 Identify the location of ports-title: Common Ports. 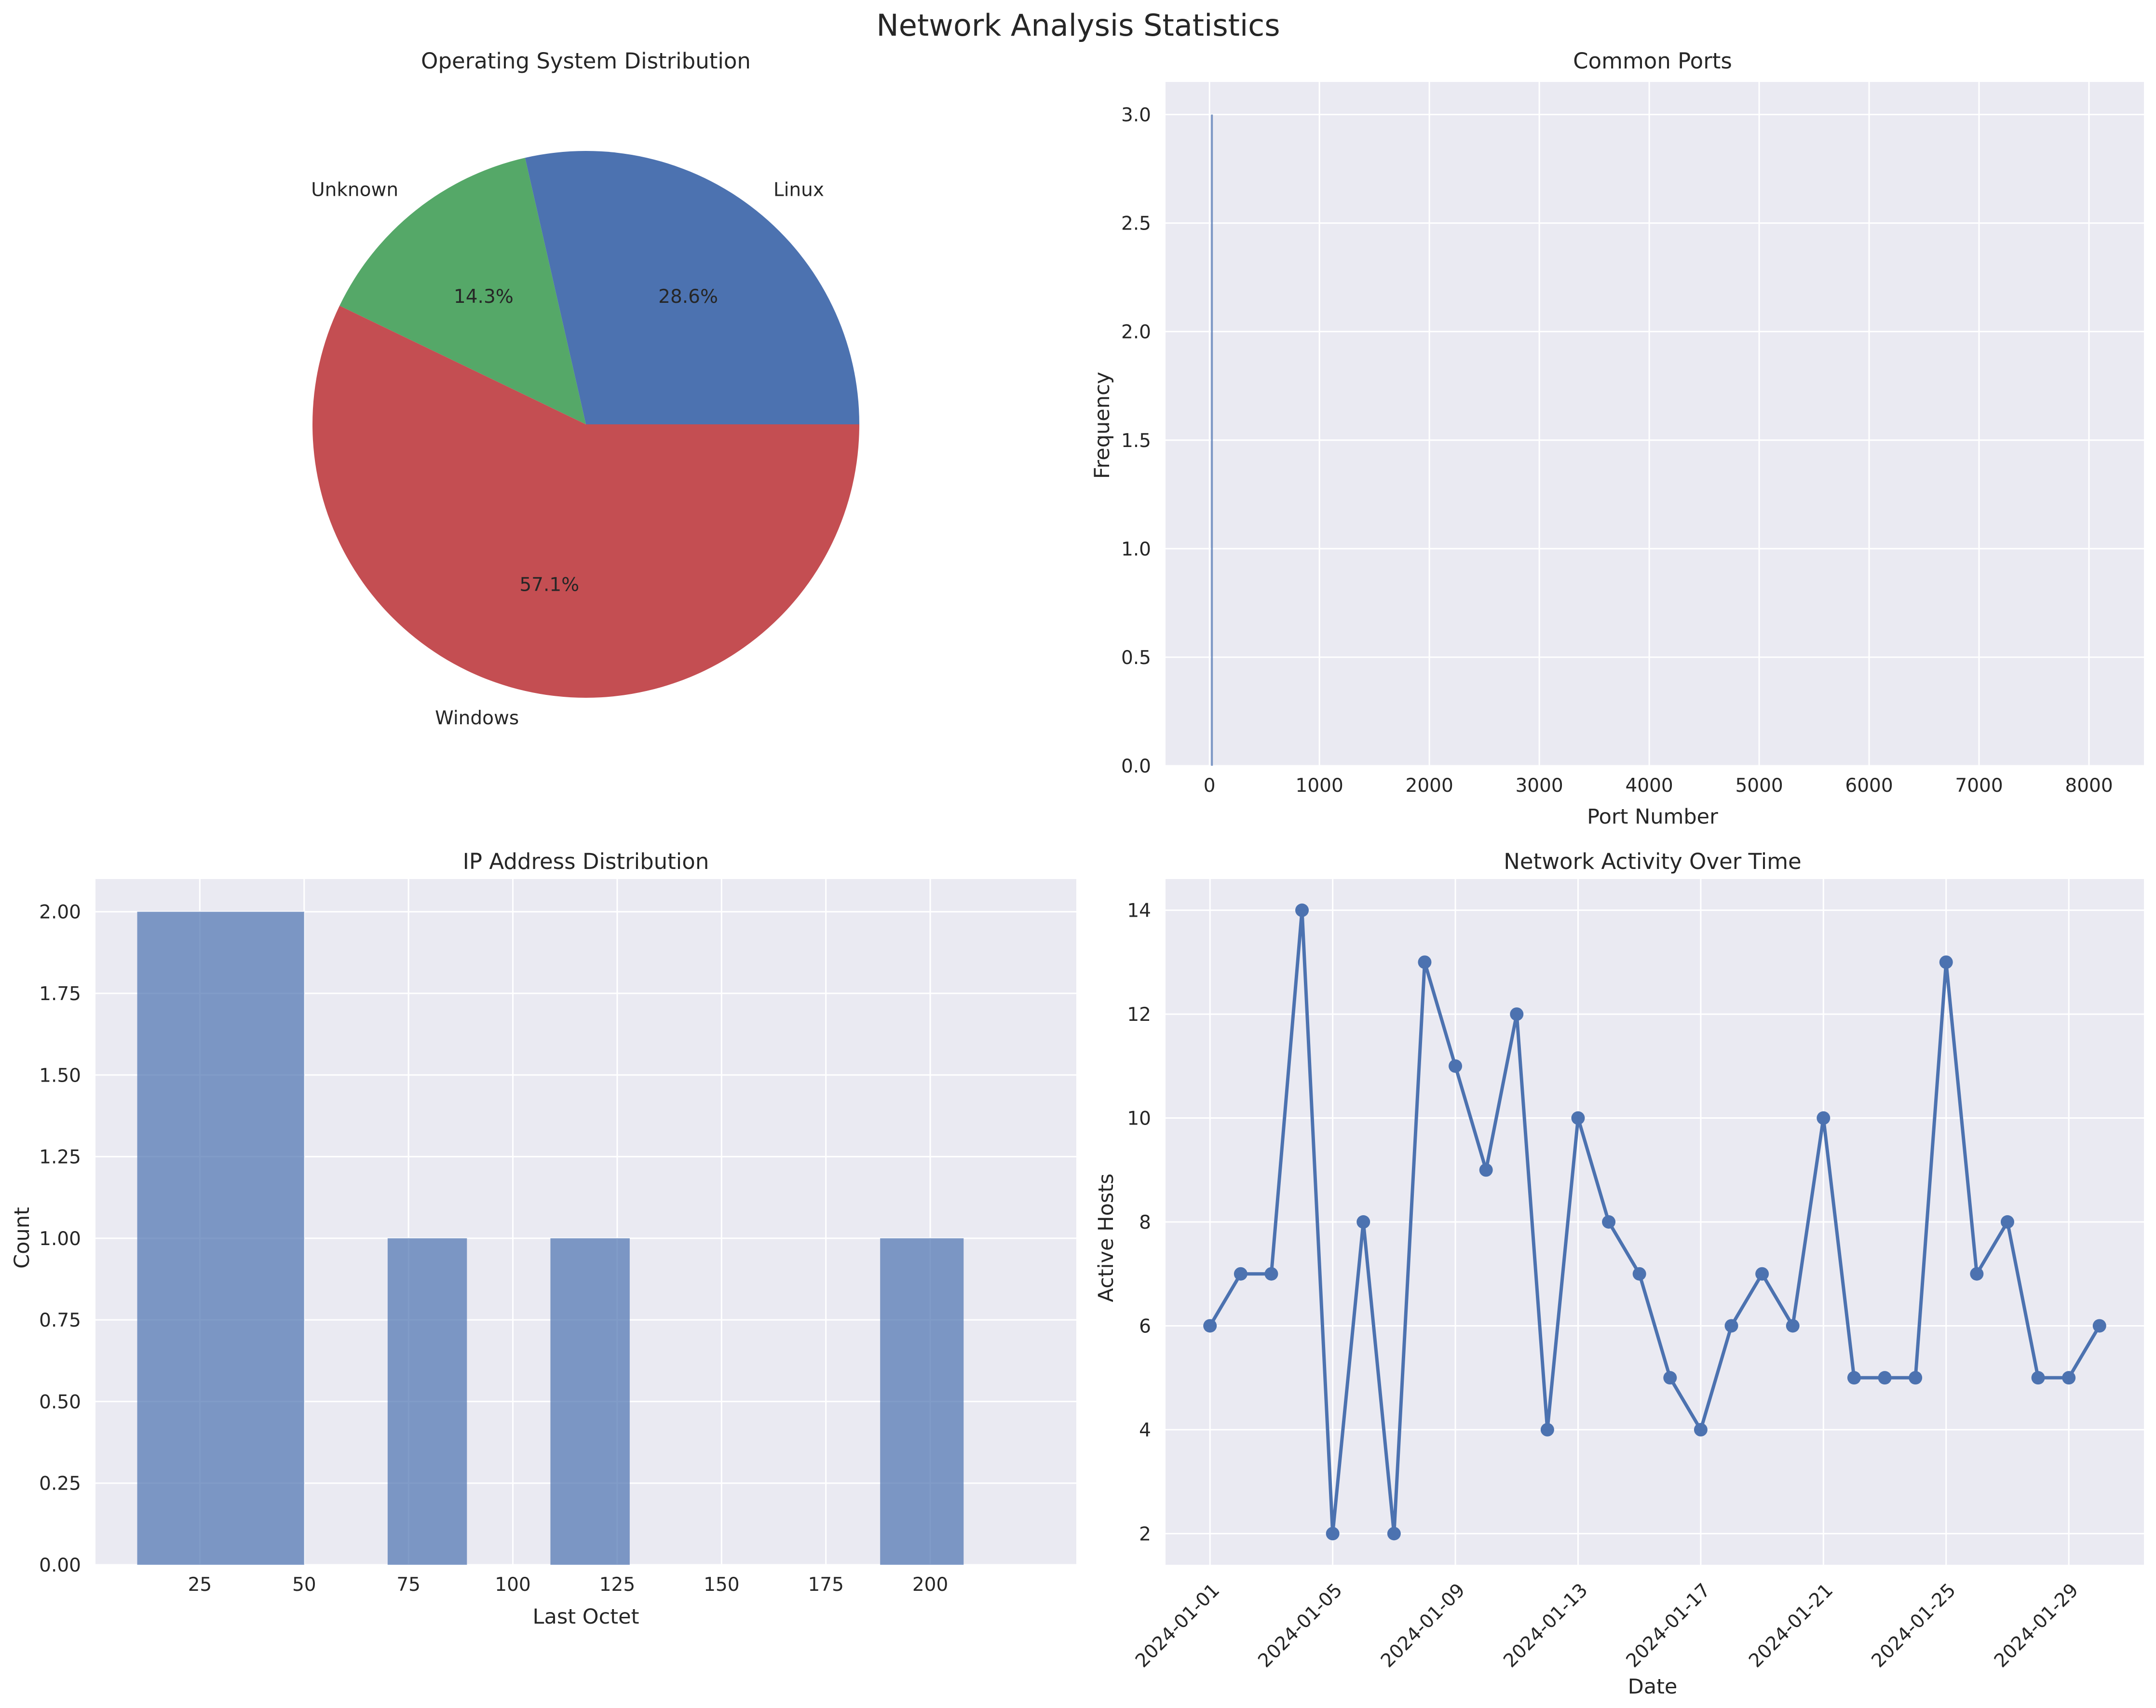
(1652, 61).